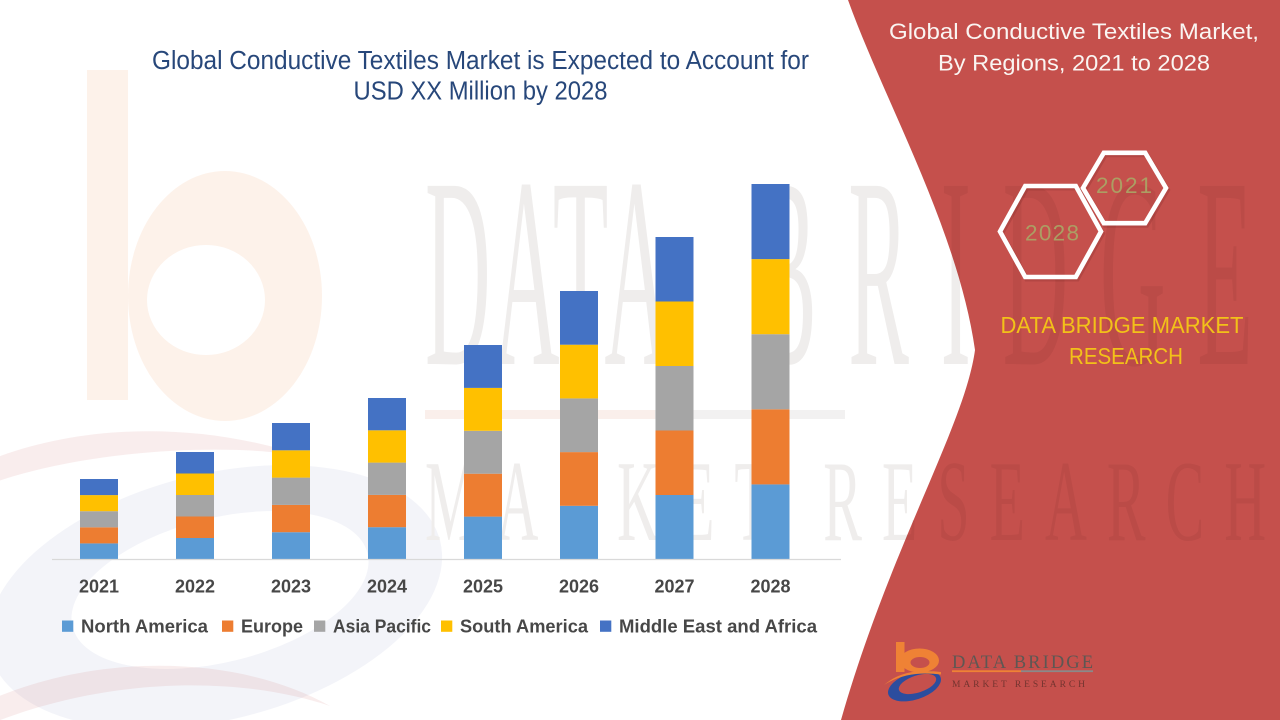  Describe the element at coordinates (674, 587) in the screenshot. I see `svg-text: 2027` at that location.